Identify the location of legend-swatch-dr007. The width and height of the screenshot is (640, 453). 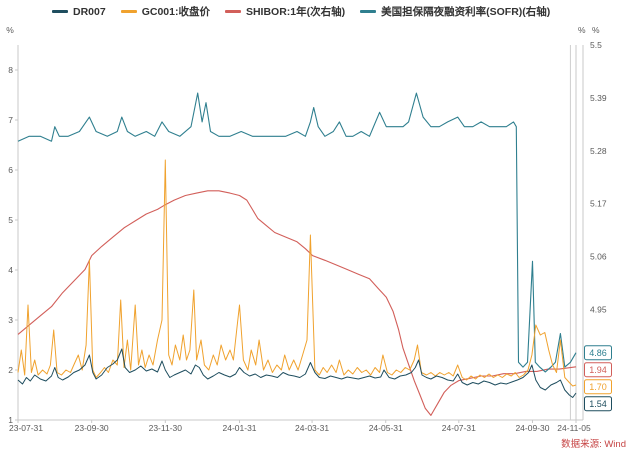
(60, 11).